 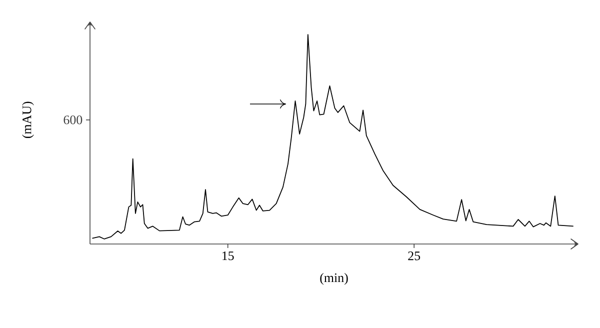 What do you see at coordinates (28, 120) in the screenshot?
I see `y-axis-title: (mAU)` at bounding box center [28, 120].